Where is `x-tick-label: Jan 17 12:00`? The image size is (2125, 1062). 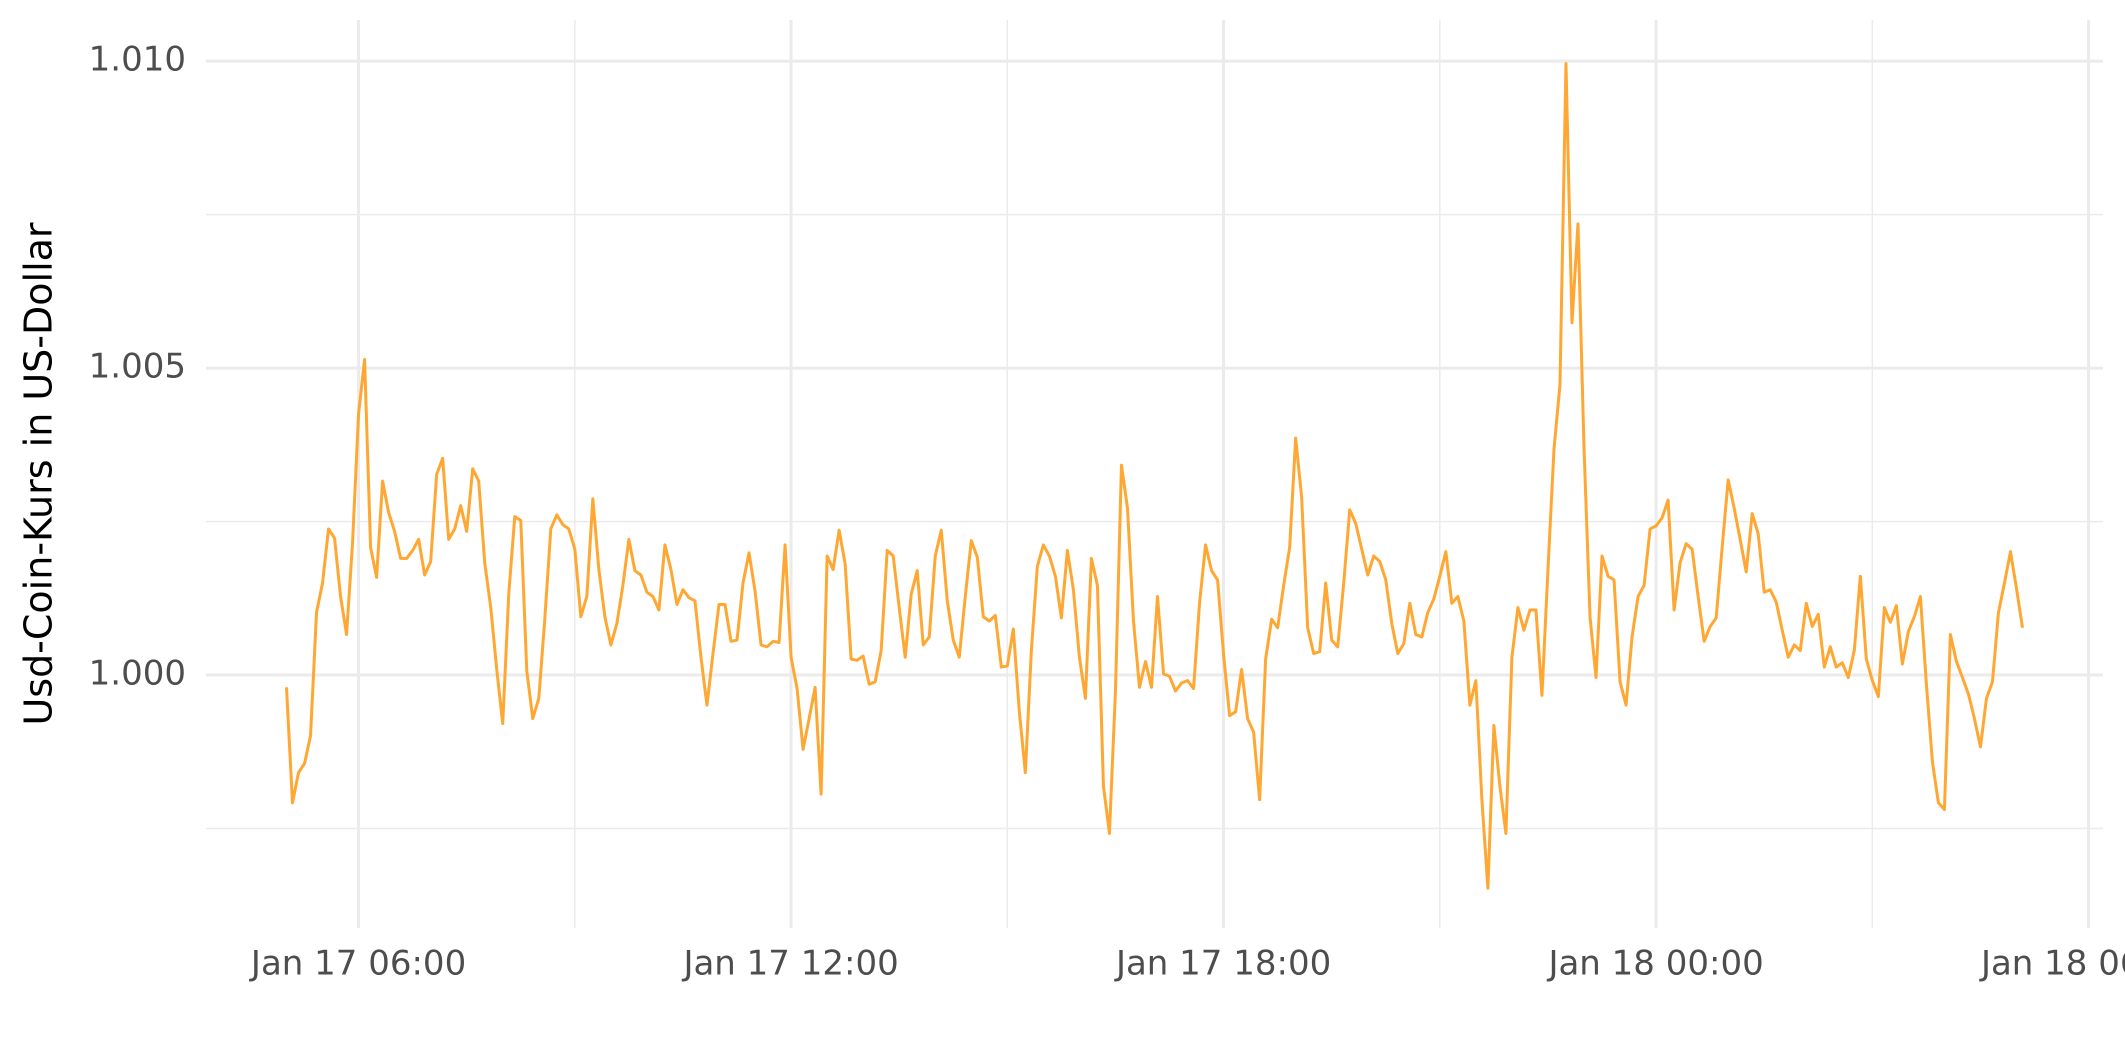
x-tick-label: Jan 17 12:00 is located at coordinates (789, 964).